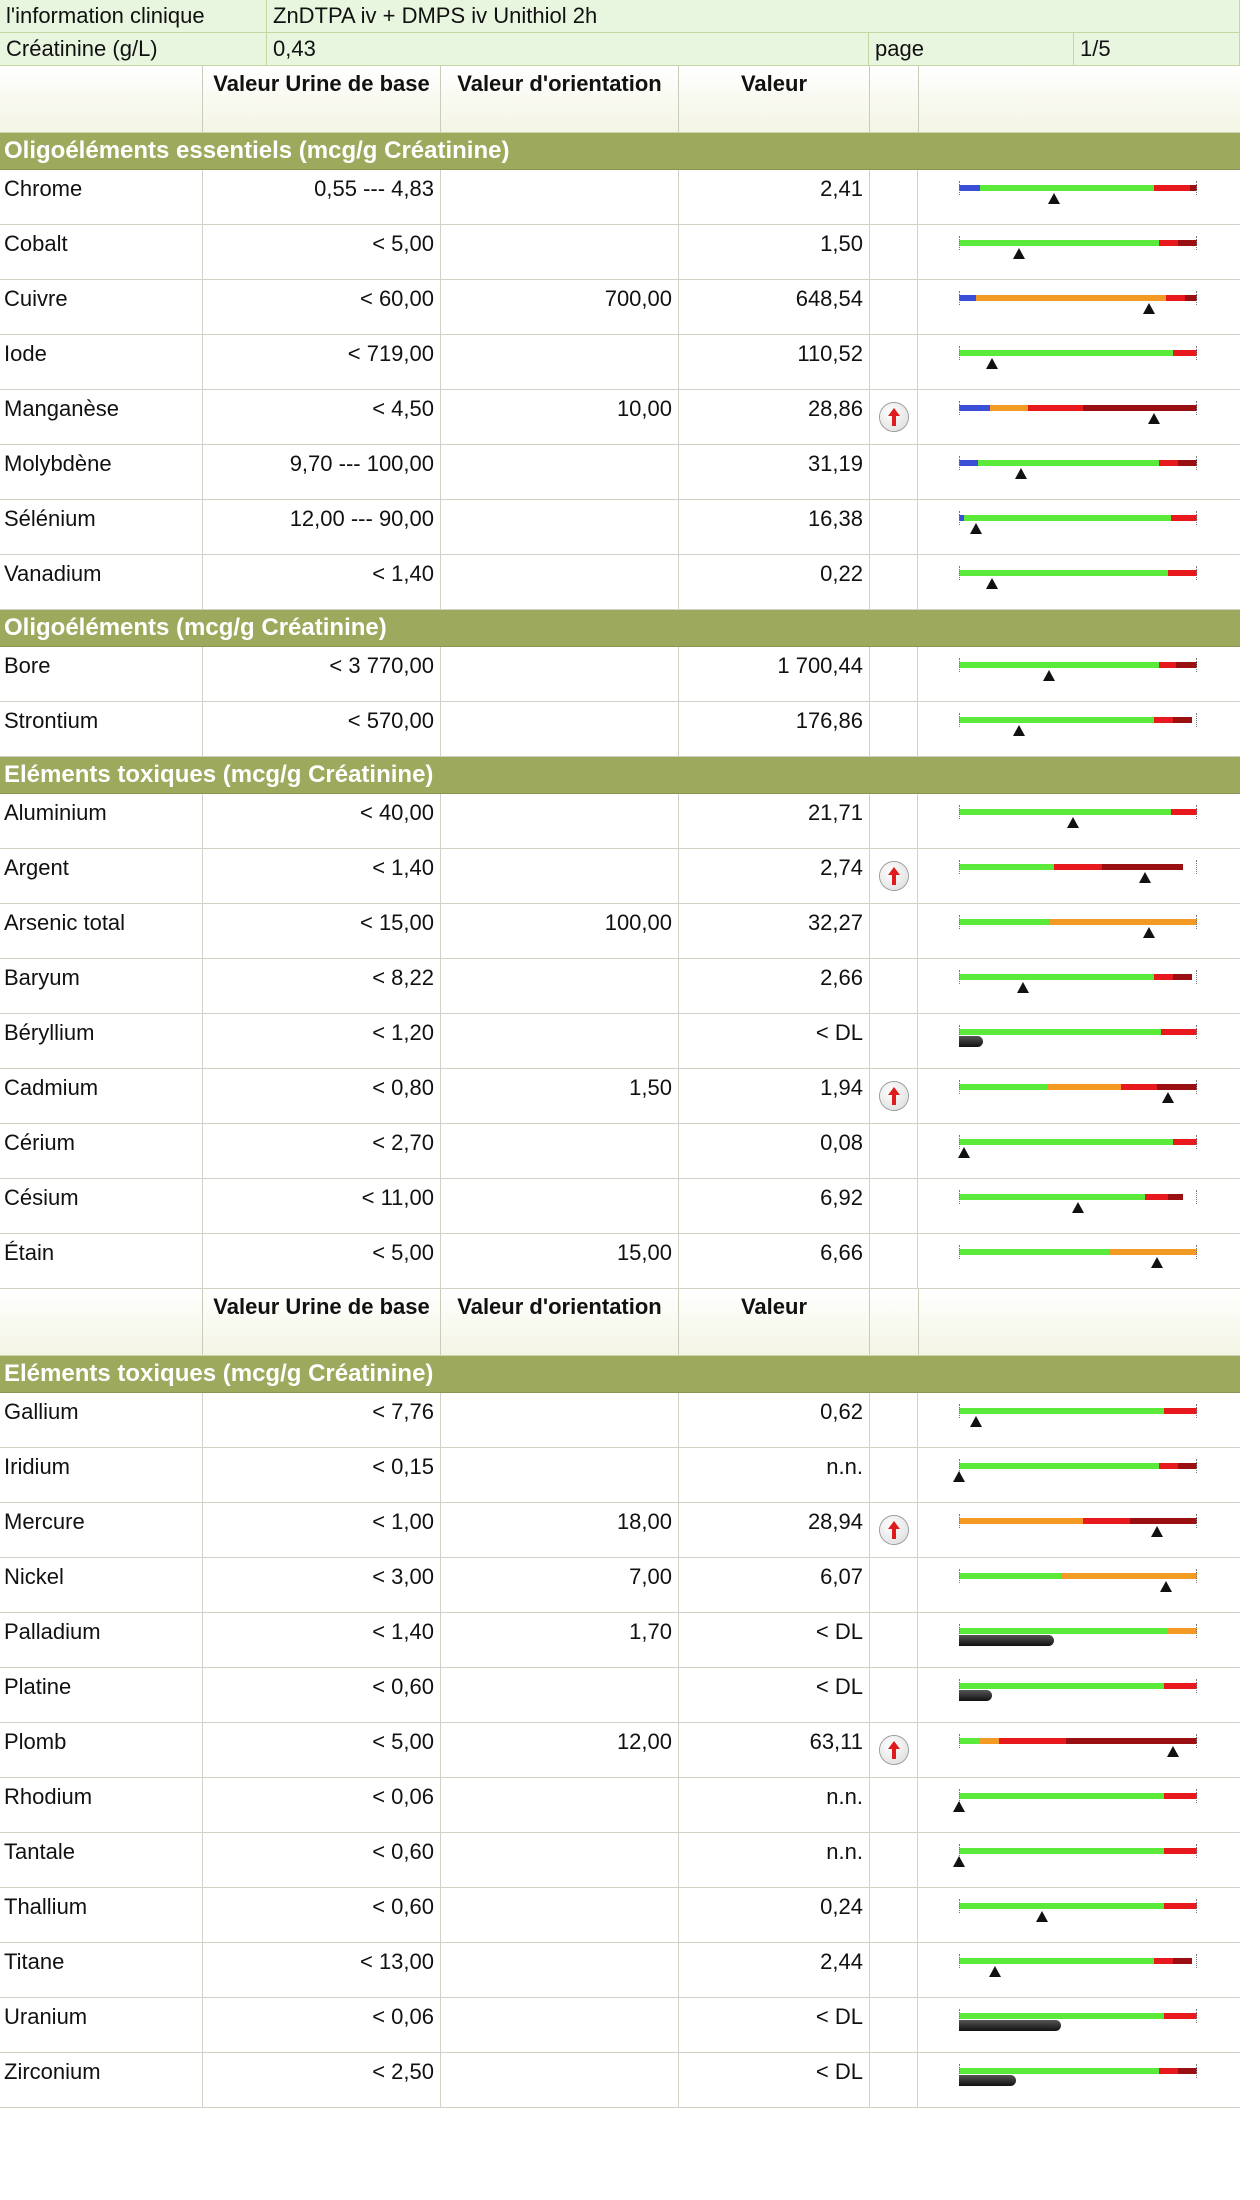 The width and height of the screenshot is (1260, 2200). Describe the element at coordinates (101, 307) in the screenshot. I see `element-name: Cuivre` at that location.